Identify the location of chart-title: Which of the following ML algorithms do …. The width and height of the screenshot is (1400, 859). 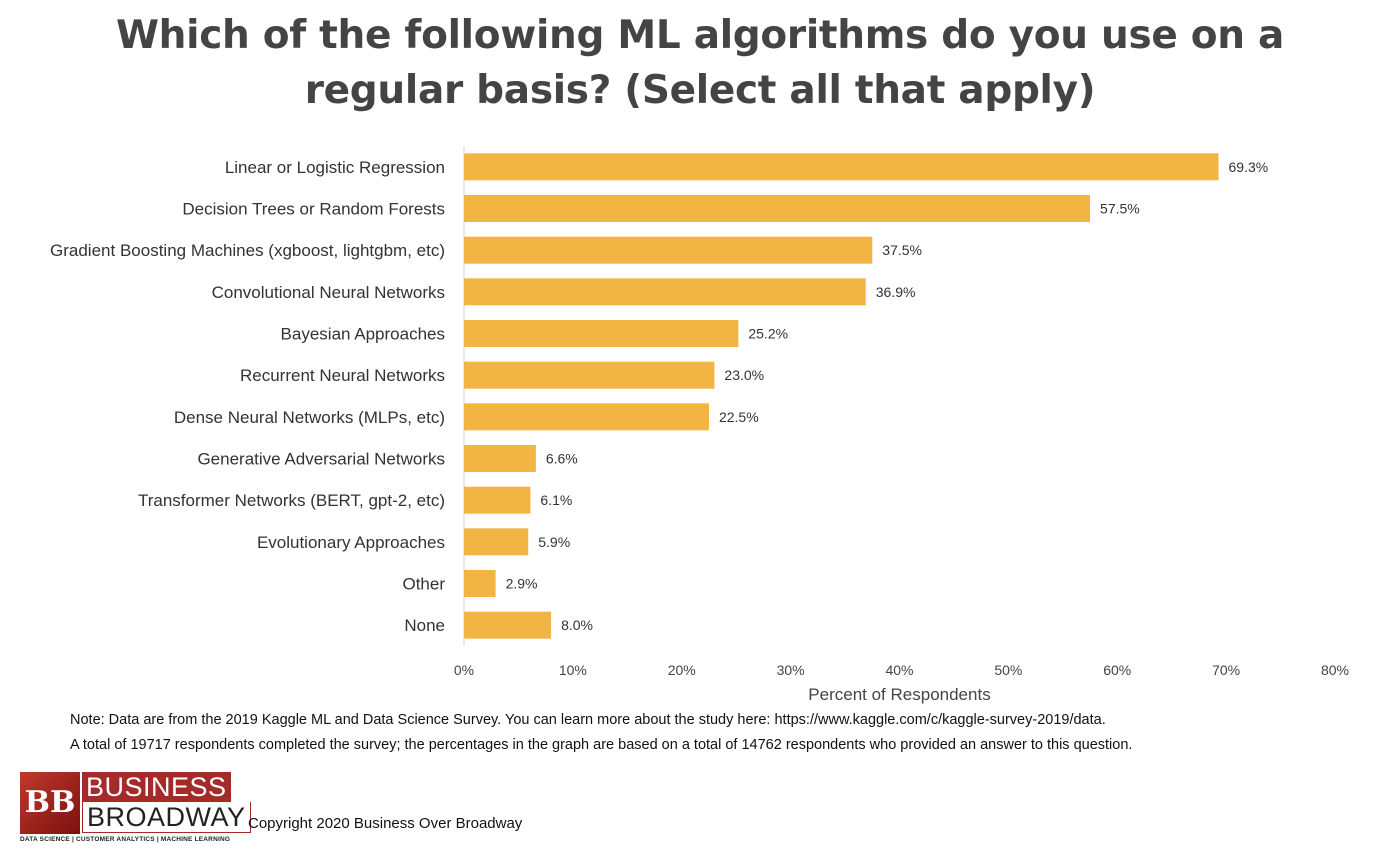
(700, 63).